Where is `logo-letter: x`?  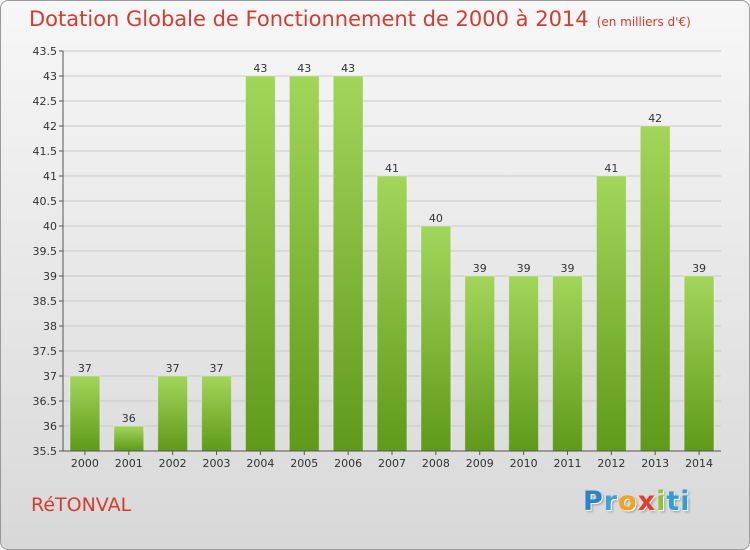
logo-letter: x is located at coordinates (647, 501).